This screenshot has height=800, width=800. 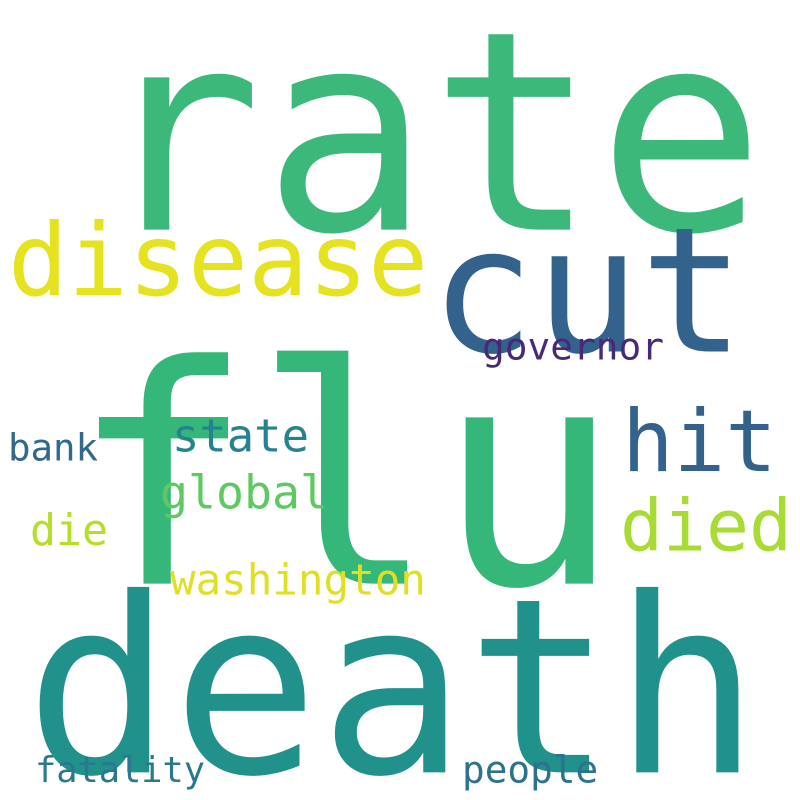 I want to click on word-washington: washington, so click(x=298, y=581).